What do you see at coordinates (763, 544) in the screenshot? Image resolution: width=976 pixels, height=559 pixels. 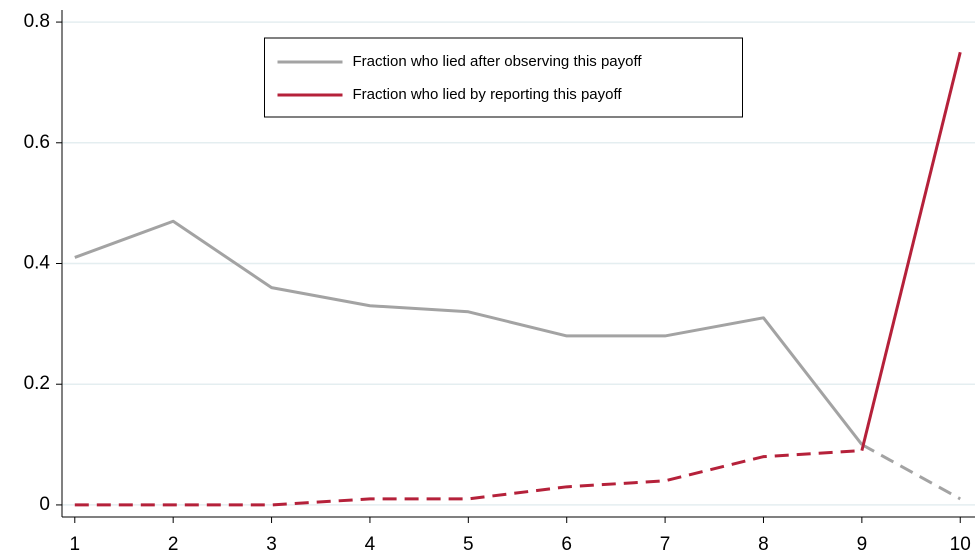 I see `x-tick-label: 8` at bounding box center [763, 544].